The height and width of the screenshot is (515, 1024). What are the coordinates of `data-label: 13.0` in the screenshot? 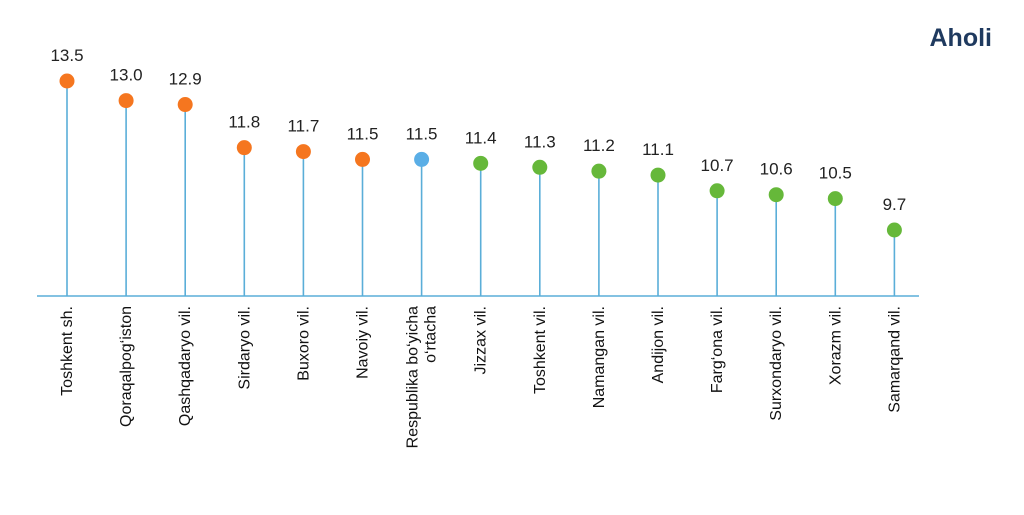 It's located at (126, 75).